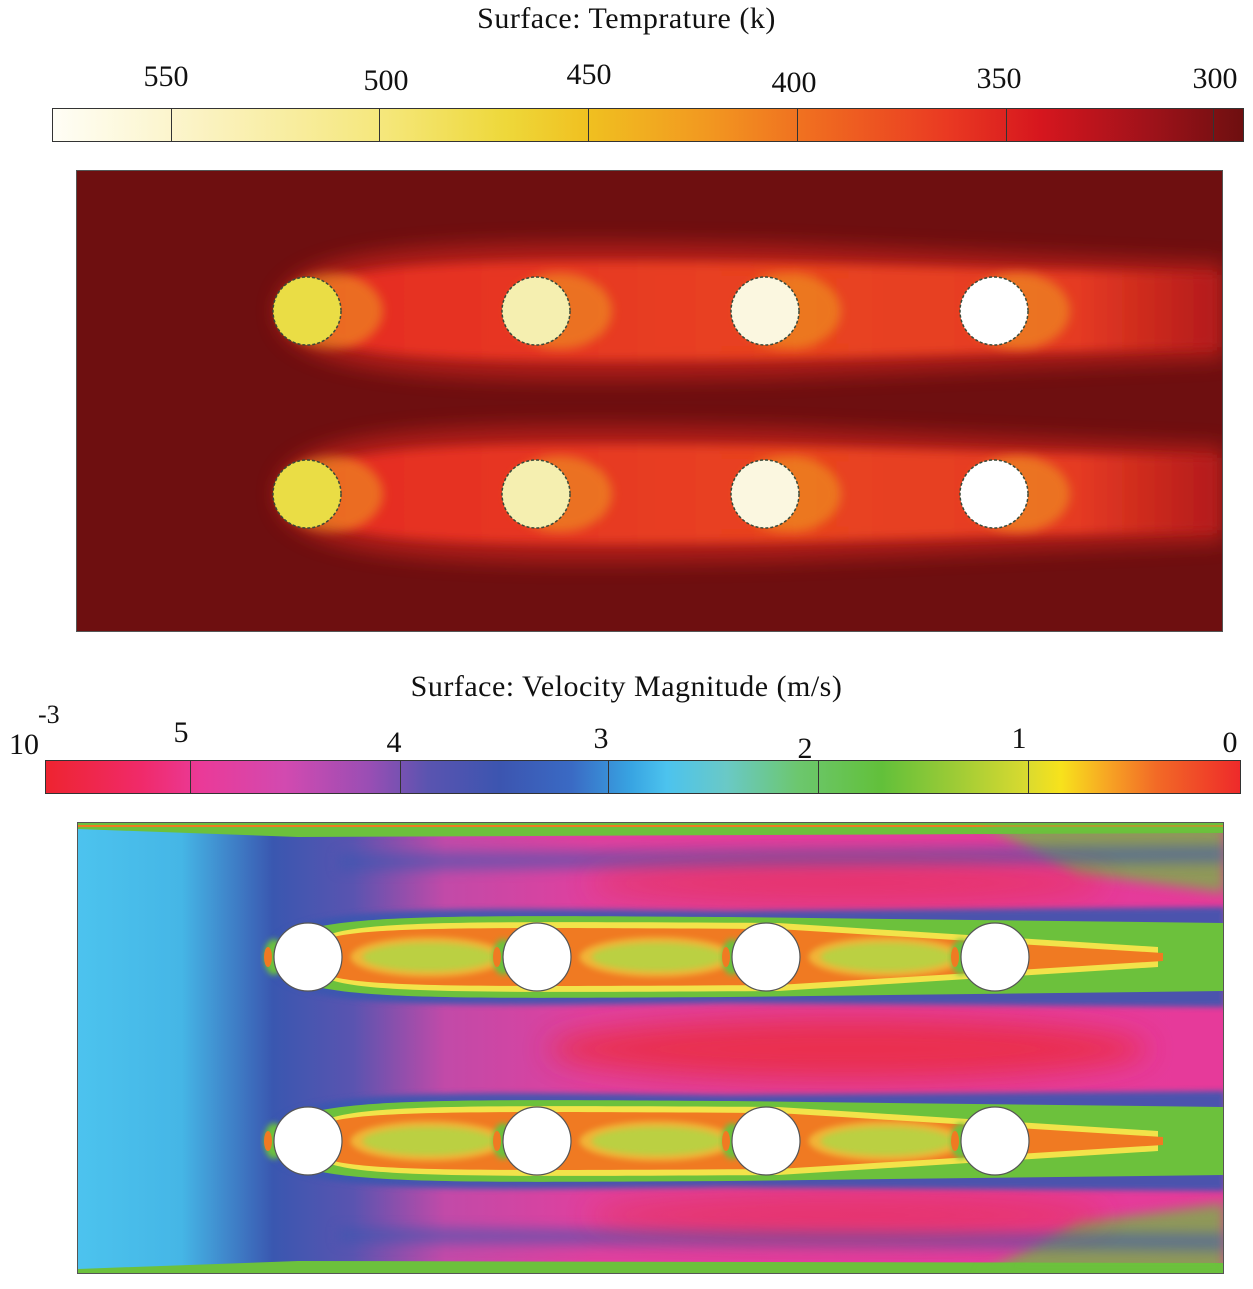 Image resolution: width=1253 pixels, height=1289 pixels. I want to click on top-wall-edge, so click(650, 826).